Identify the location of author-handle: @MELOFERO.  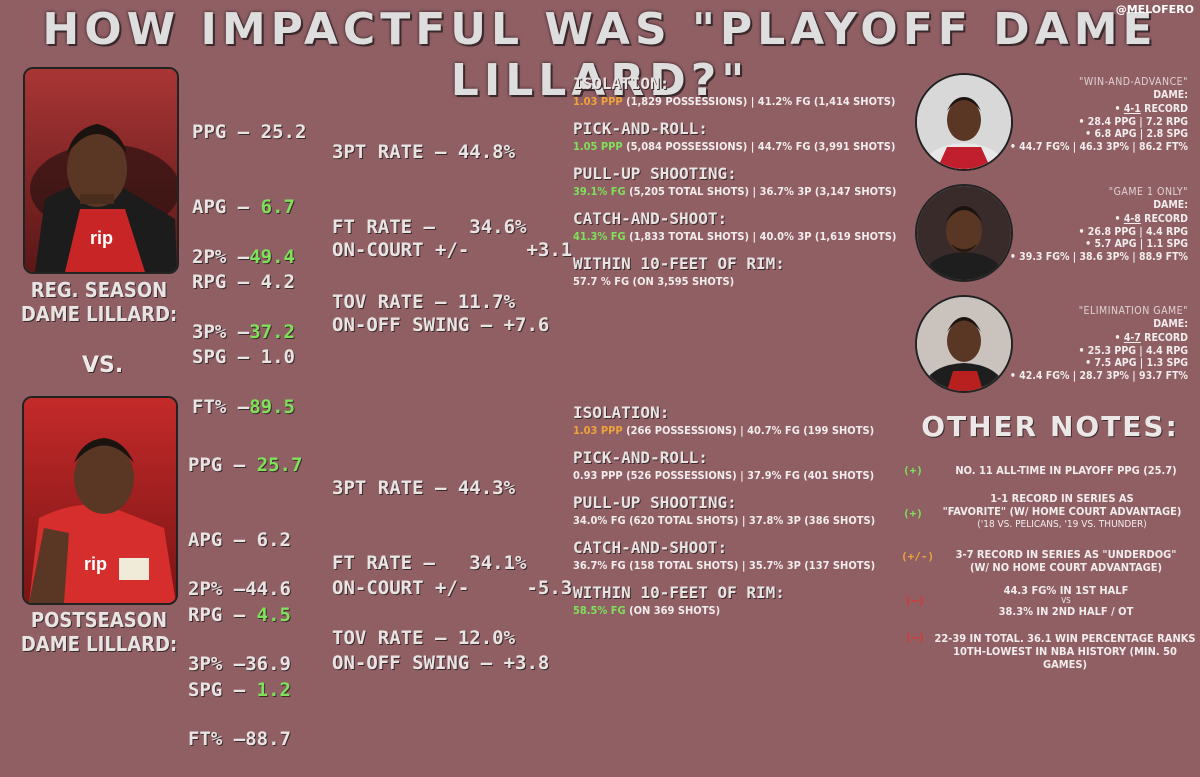
(1154, 9).